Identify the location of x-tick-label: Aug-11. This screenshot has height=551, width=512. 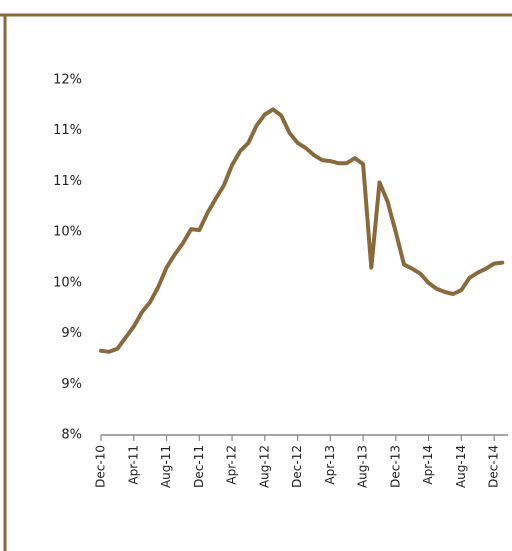
(166, 466).